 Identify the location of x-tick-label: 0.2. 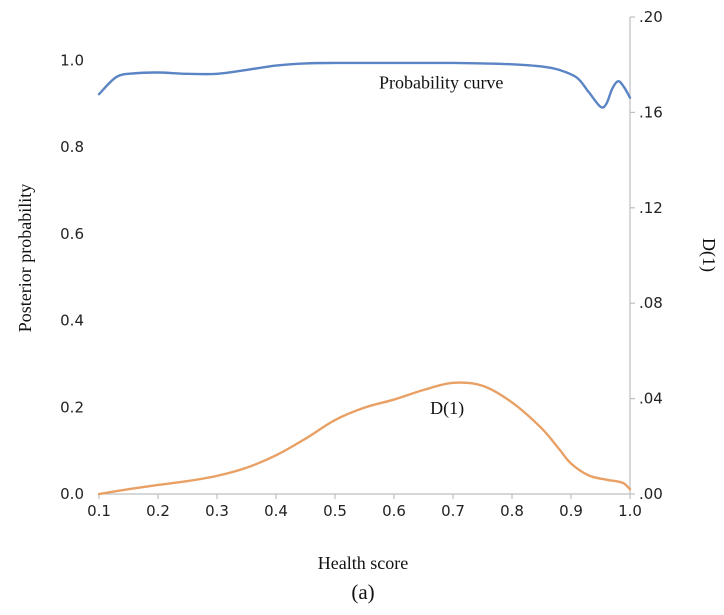
(158, 511).